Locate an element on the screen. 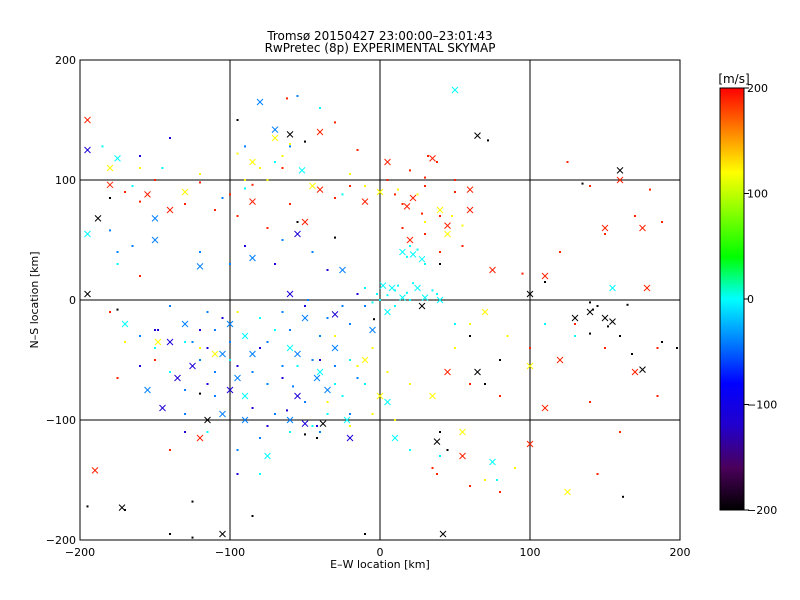 The image size is (800, 600). x-tick-label-2: 0 is located at coordinates (380, 552).